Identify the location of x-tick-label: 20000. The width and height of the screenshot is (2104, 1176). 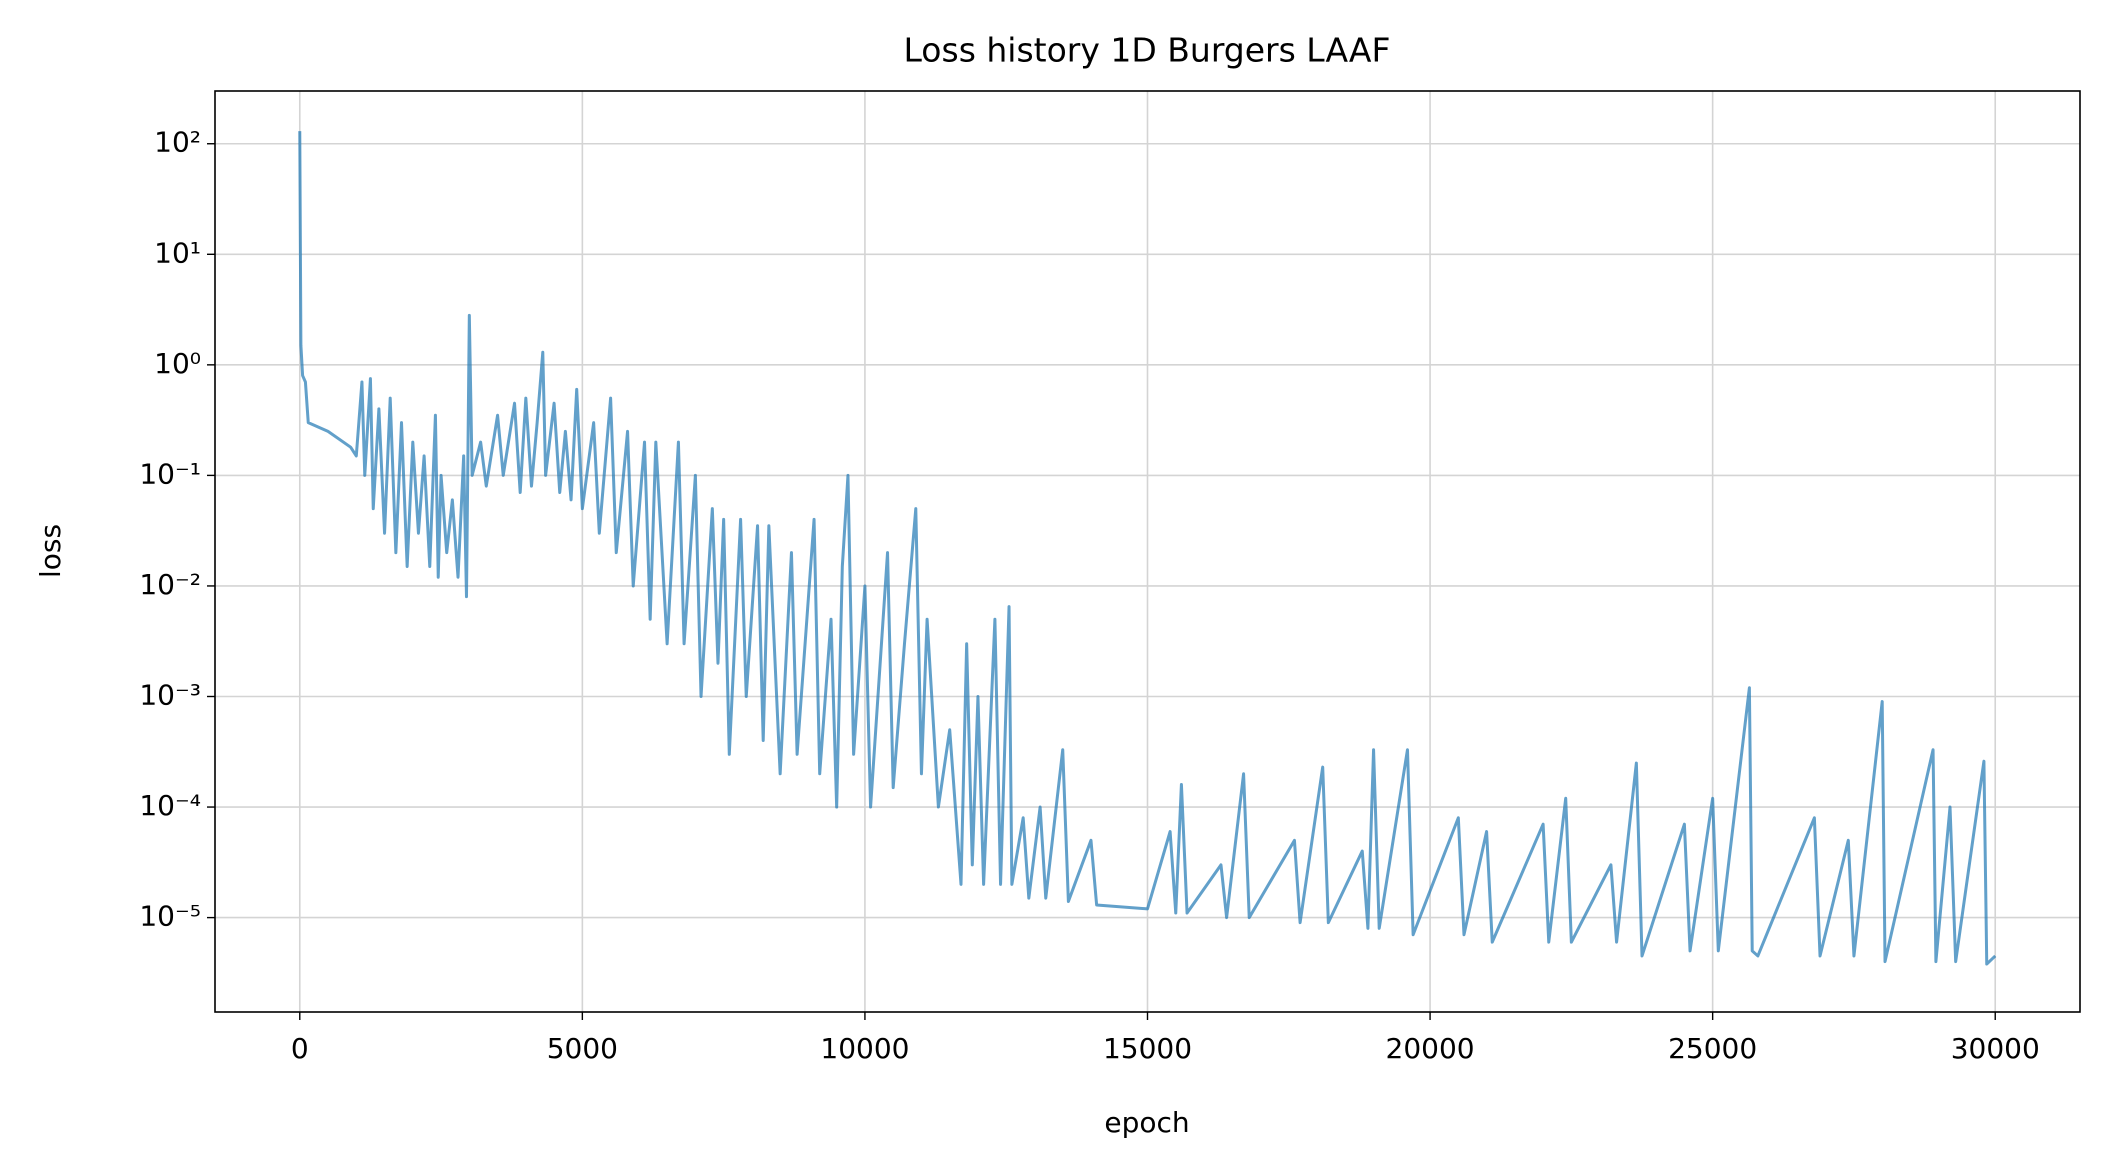
(1430, 1048).